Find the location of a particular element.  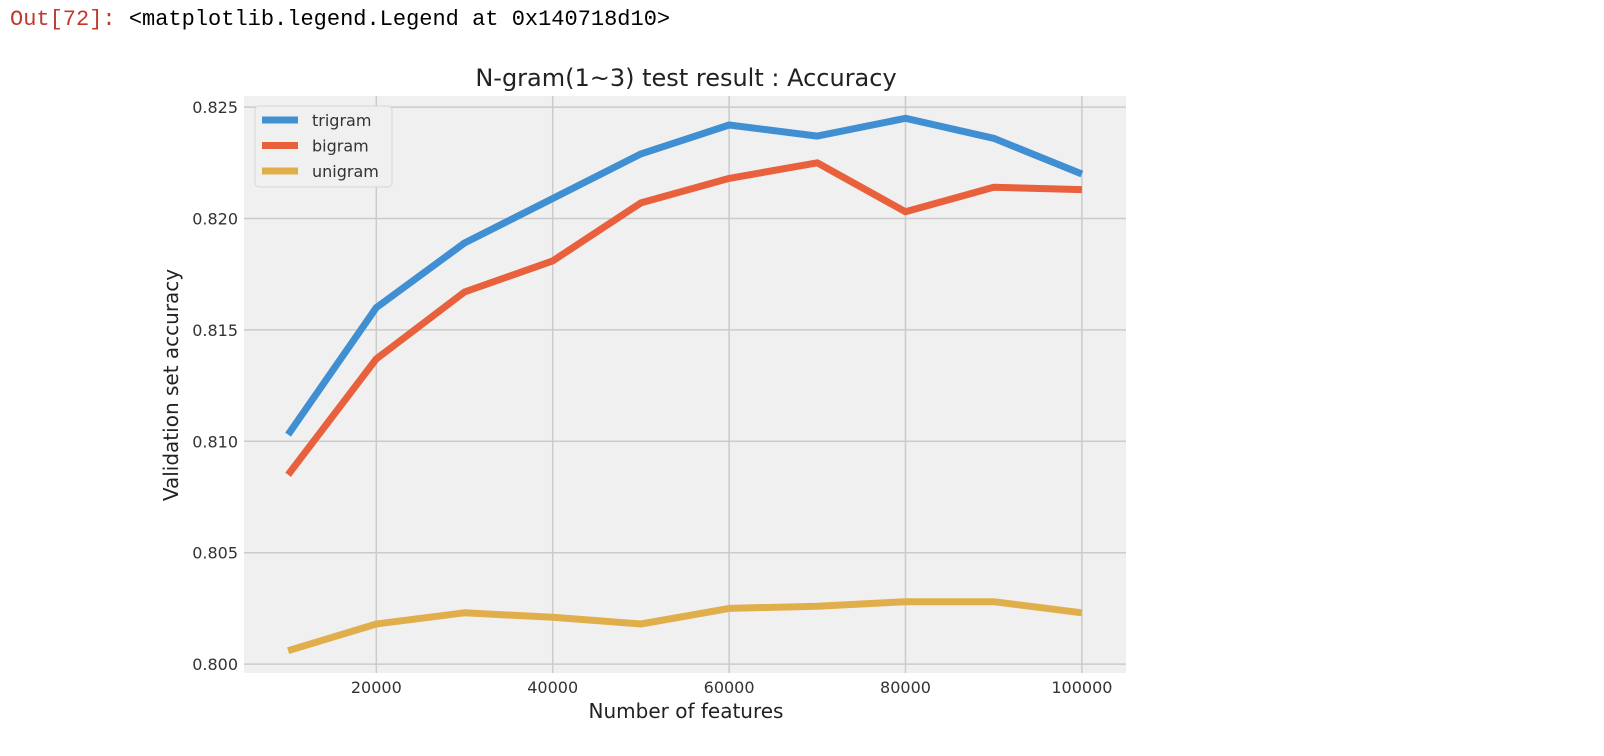

x-tick-label: 80000 is located at coordinates (905, 687).